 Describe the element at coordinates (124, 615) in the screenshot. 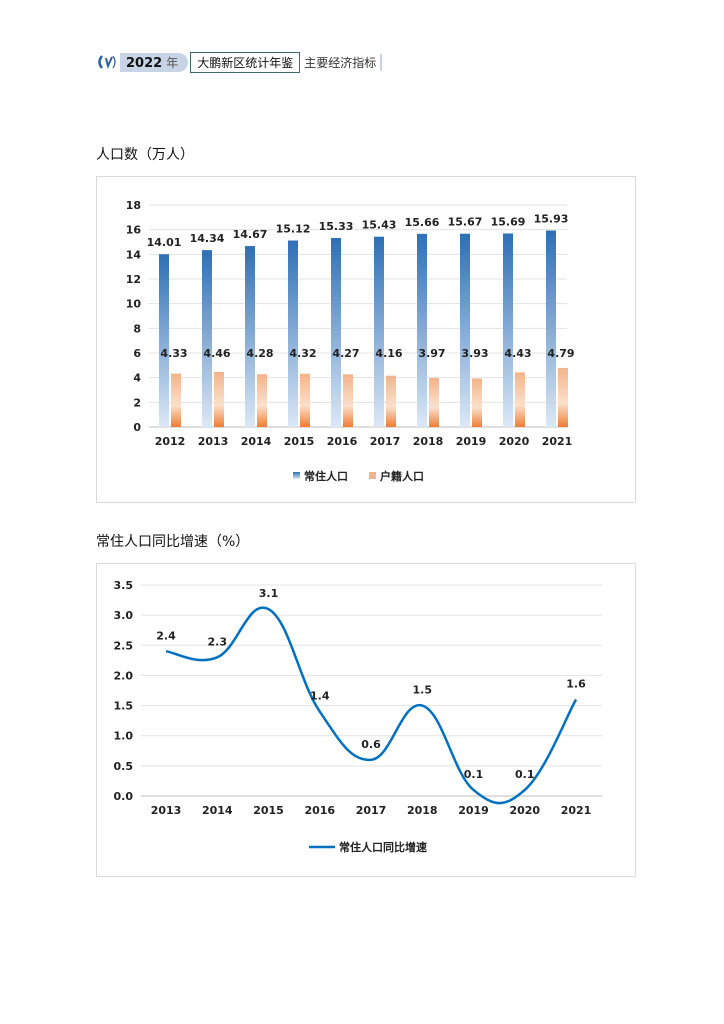

I see `y-tick-label: 3.0` at that location.